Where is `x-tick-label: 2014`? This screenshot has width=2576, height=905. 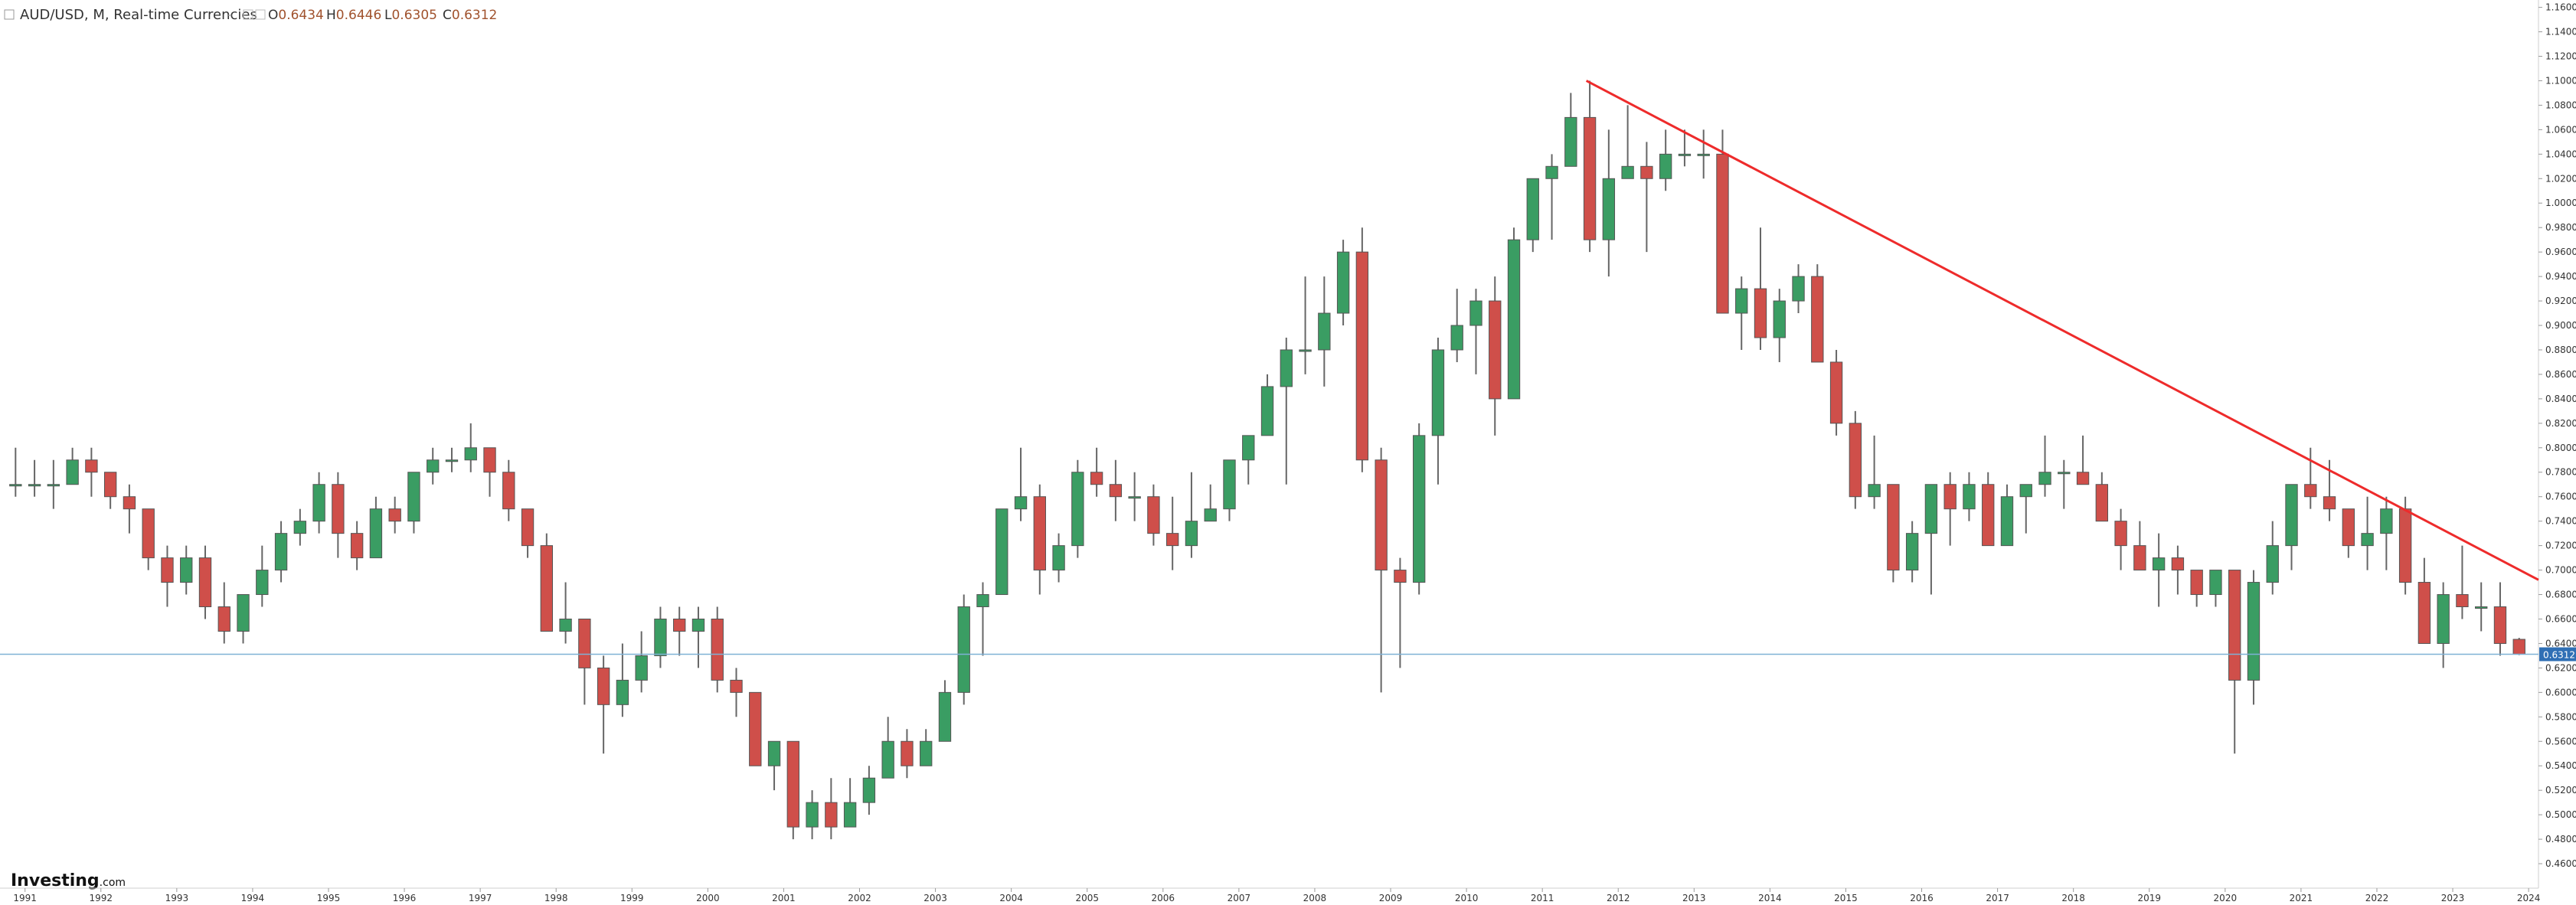 x-tick-label: 2014 is located at coordinates (1770, 898).